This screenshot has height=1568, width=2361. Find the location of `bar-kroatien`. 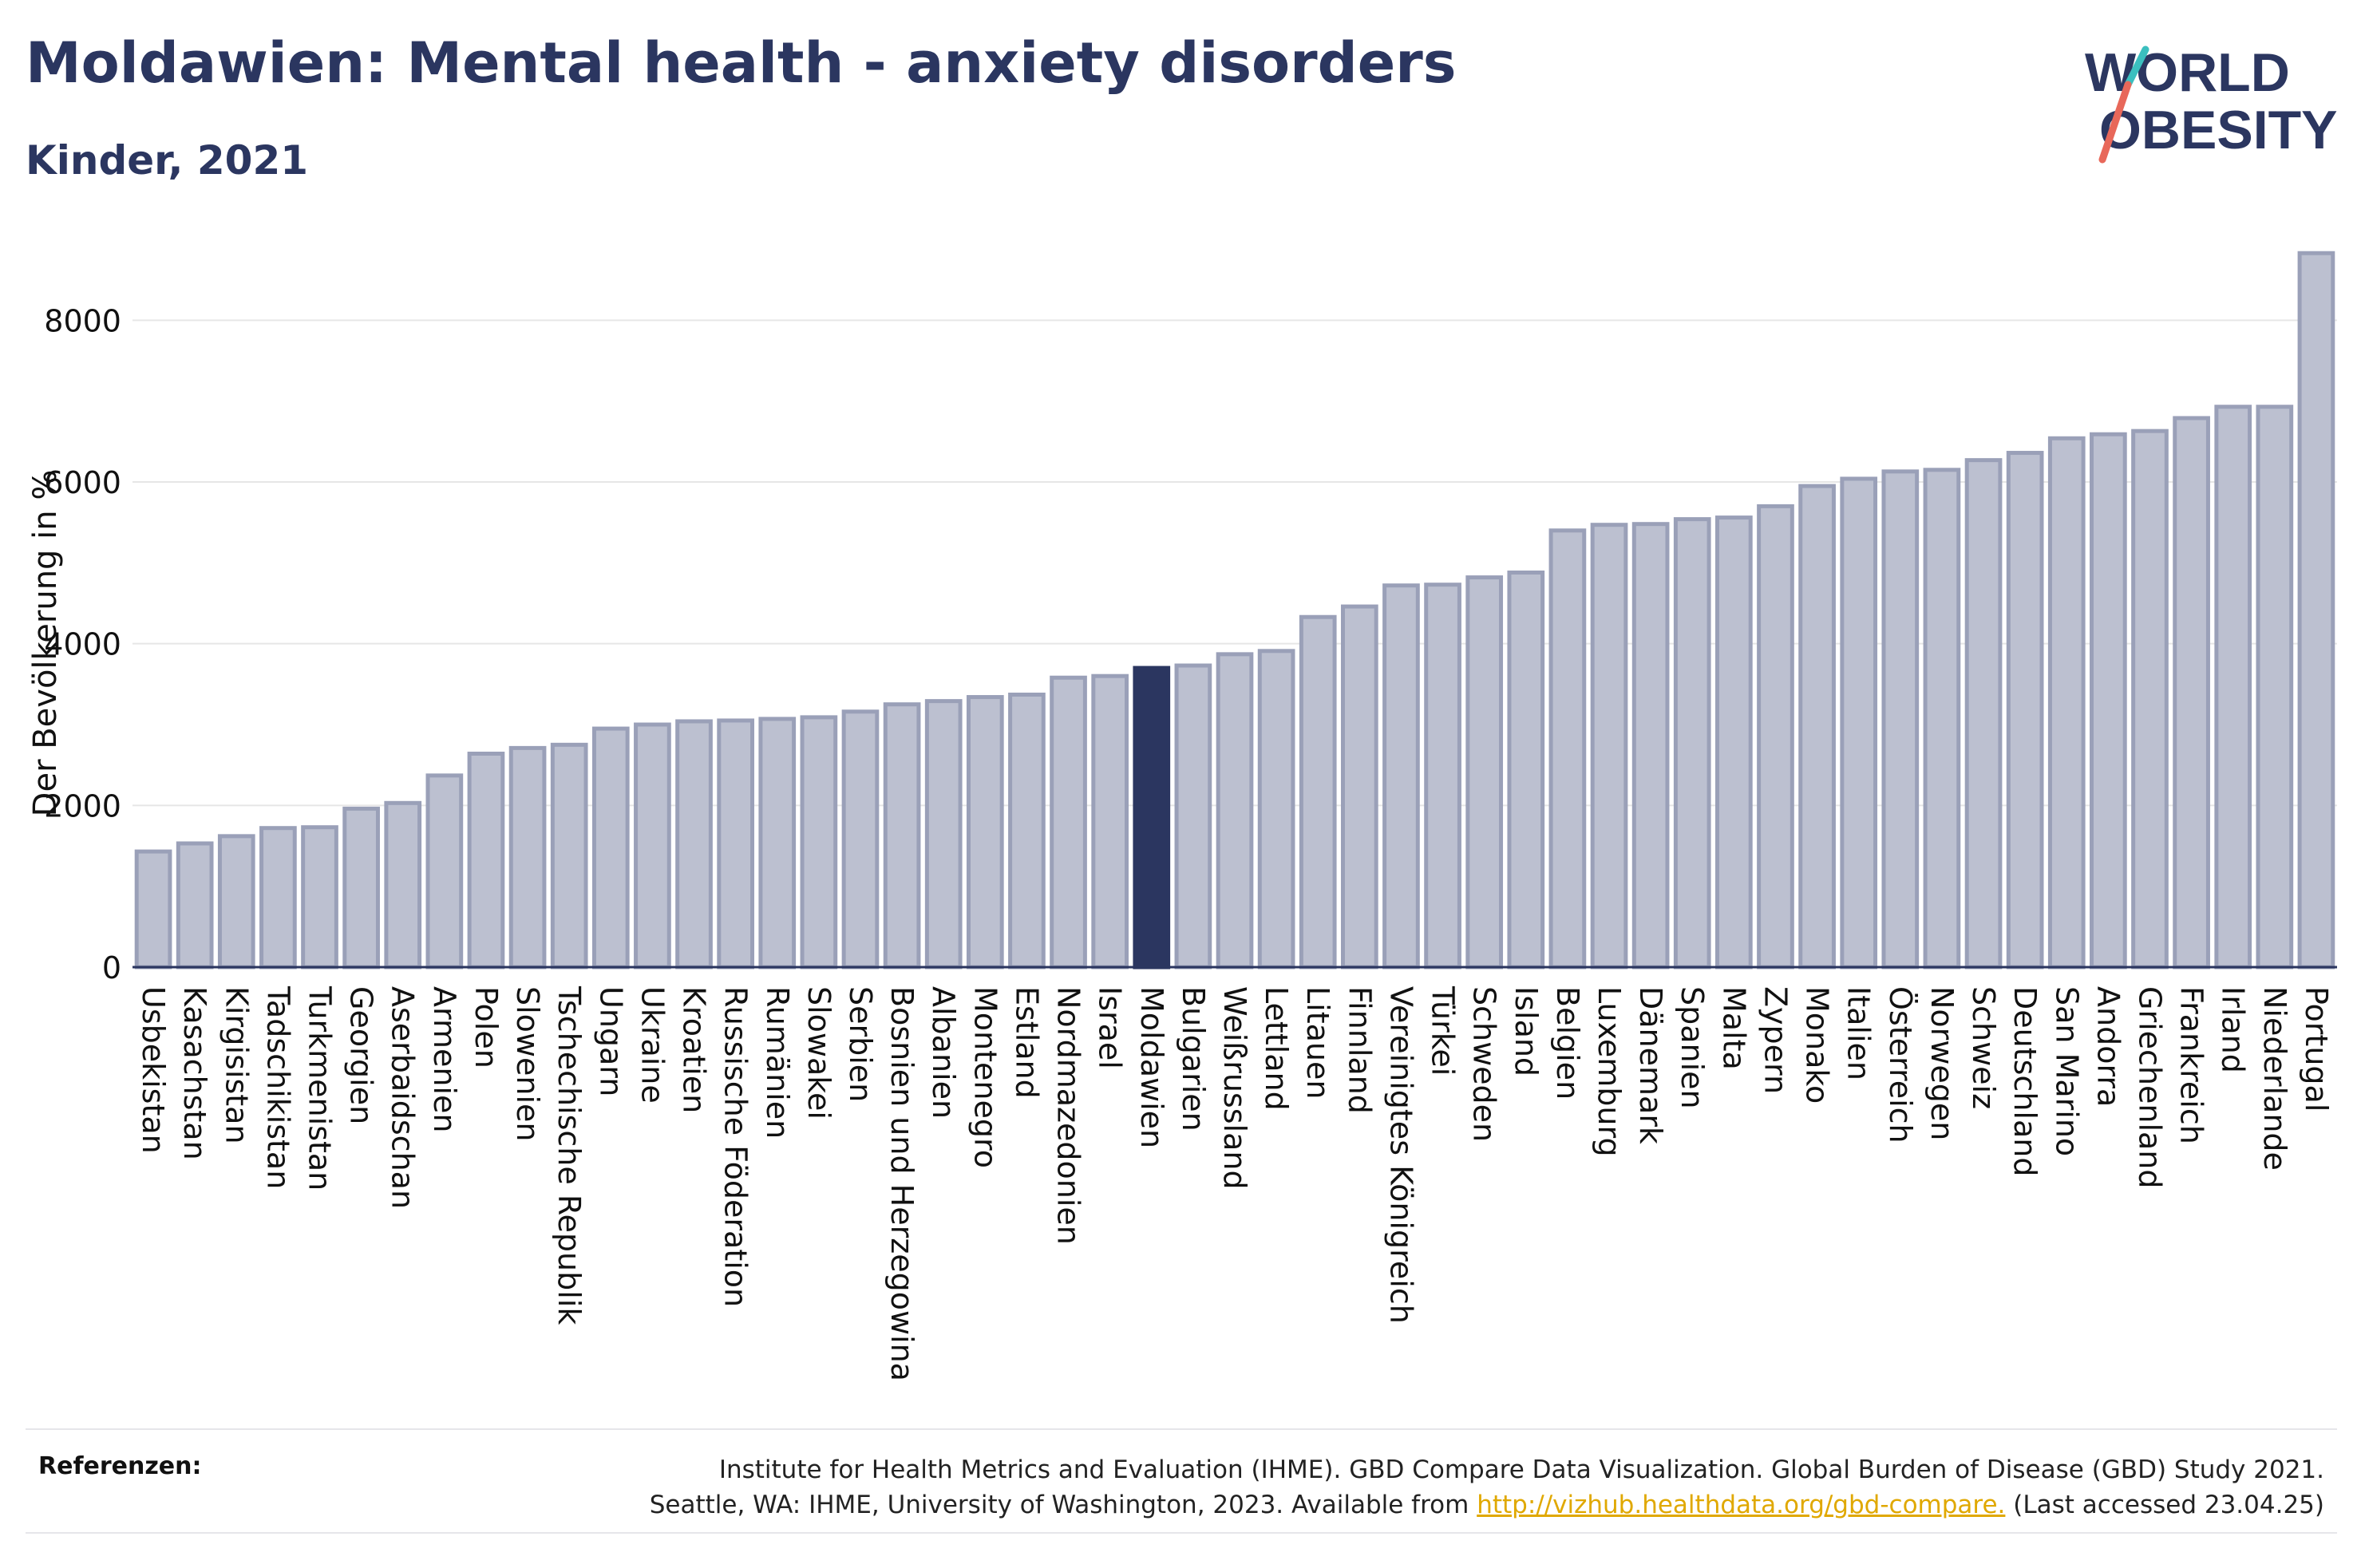

bar-kroatien is located at coordinates (694, 844).